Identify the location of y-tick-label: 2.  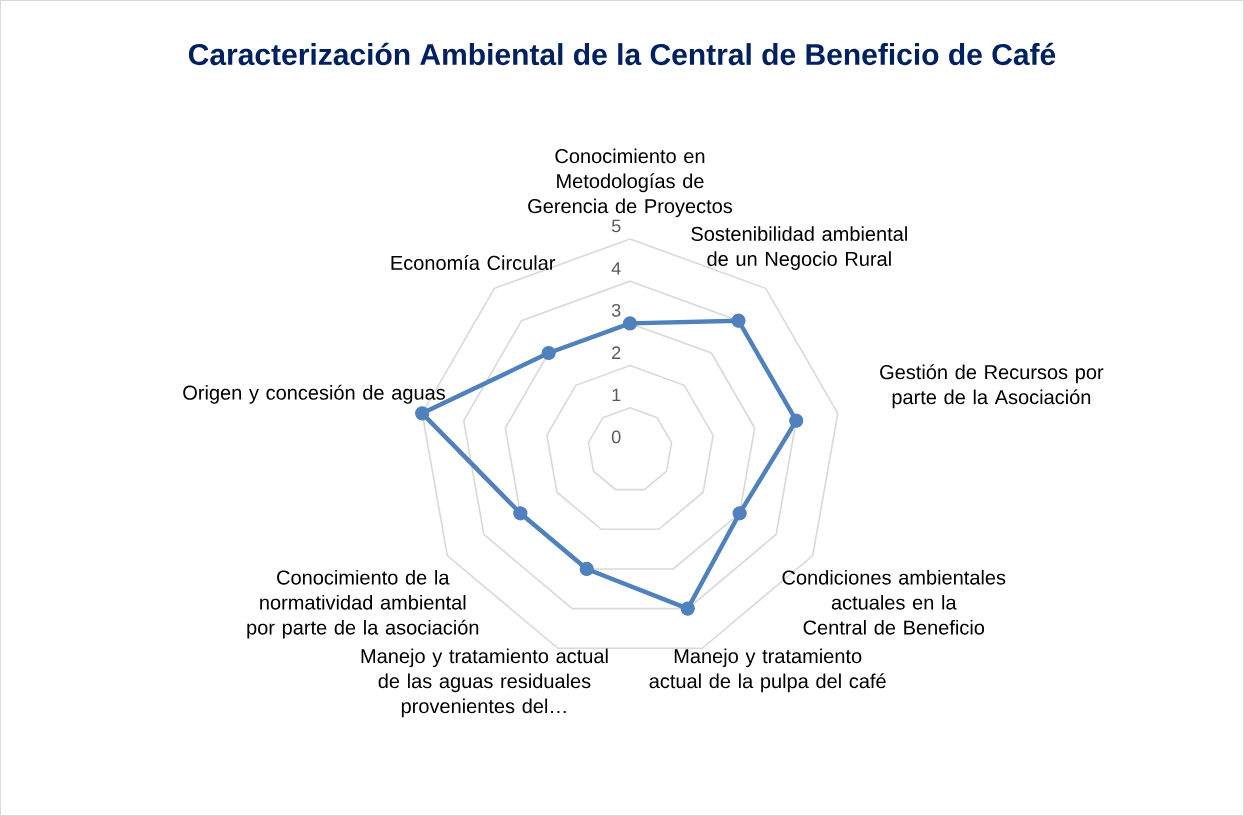
(616, 352).